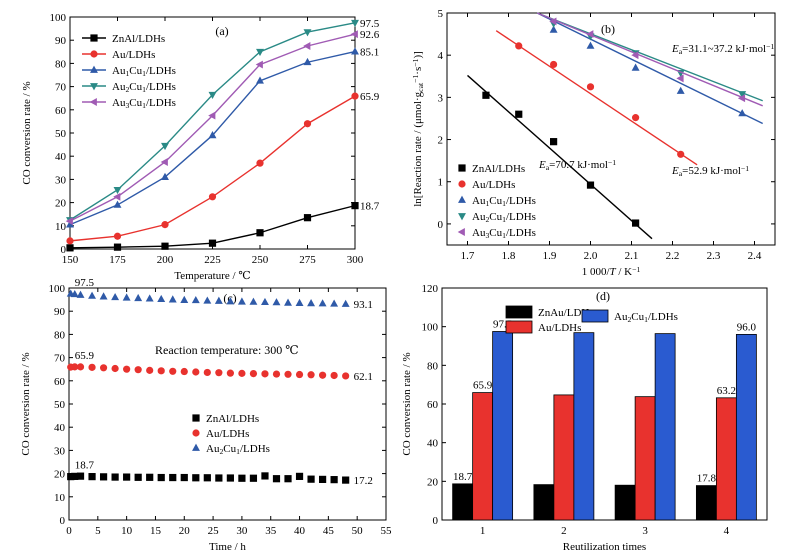 This screenshot has height=556, width=786. Describe the element at coordinates (714, 256) in the screenshot. I see `x-tick-label: 2.3` at that location.